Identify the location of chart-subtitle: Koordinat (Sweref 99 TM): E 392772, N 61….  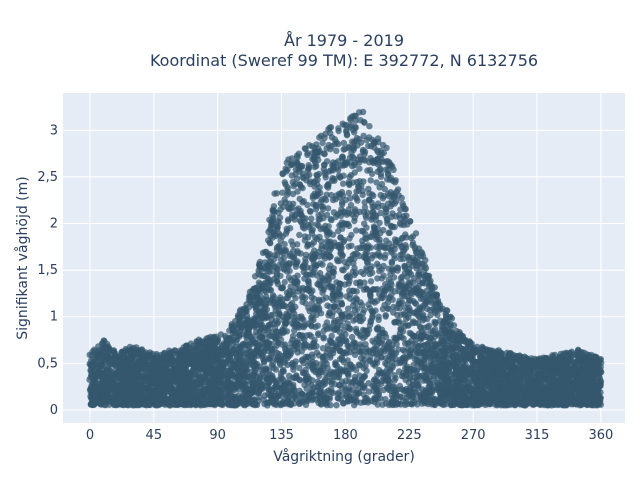
(344, 60).